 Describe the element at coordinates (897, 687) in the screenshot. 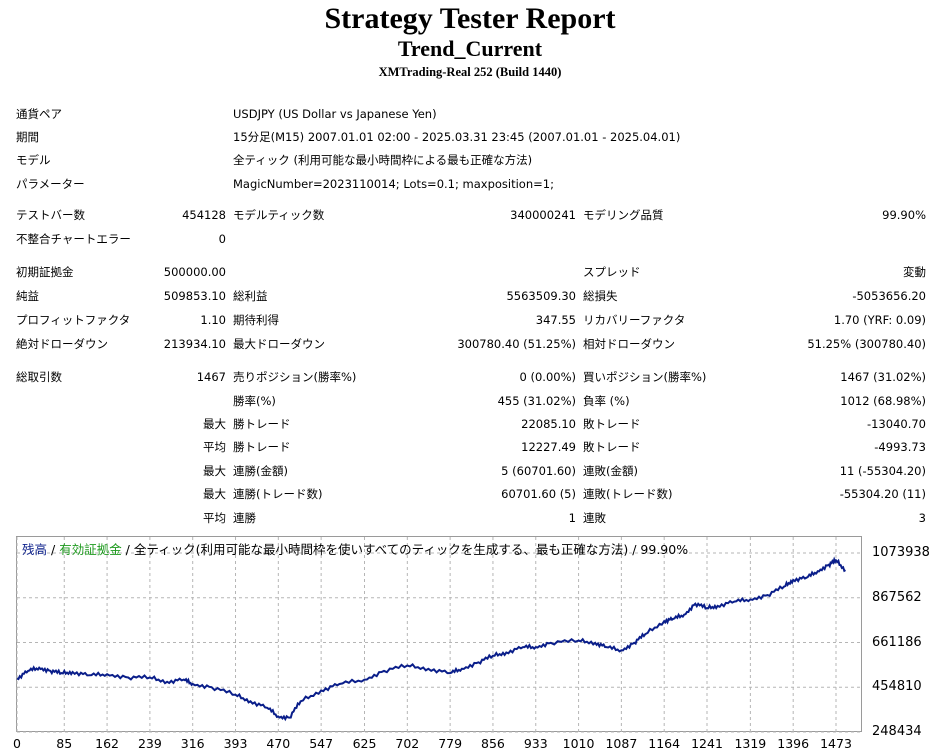

I see `y-tick-label: 454810` at that location.